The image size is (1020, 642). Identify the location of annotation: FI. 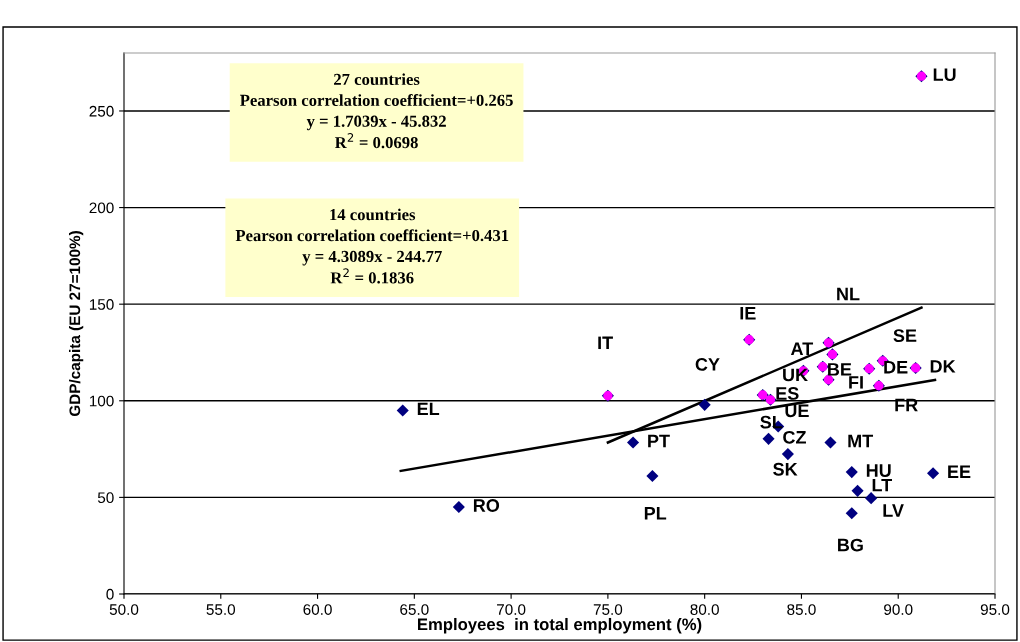
(856, 382).